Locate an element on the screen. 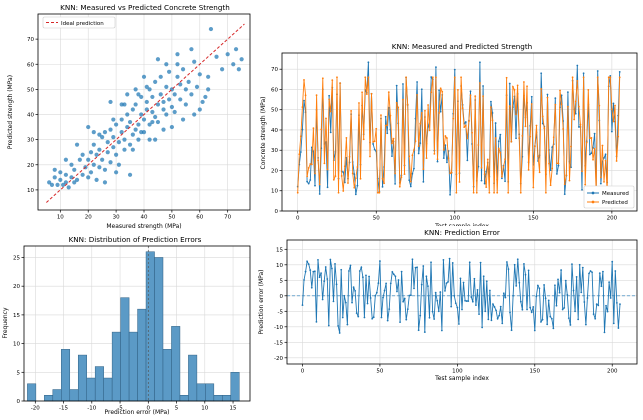  y-tick-label: 15 is located at coordinates (279, 250).